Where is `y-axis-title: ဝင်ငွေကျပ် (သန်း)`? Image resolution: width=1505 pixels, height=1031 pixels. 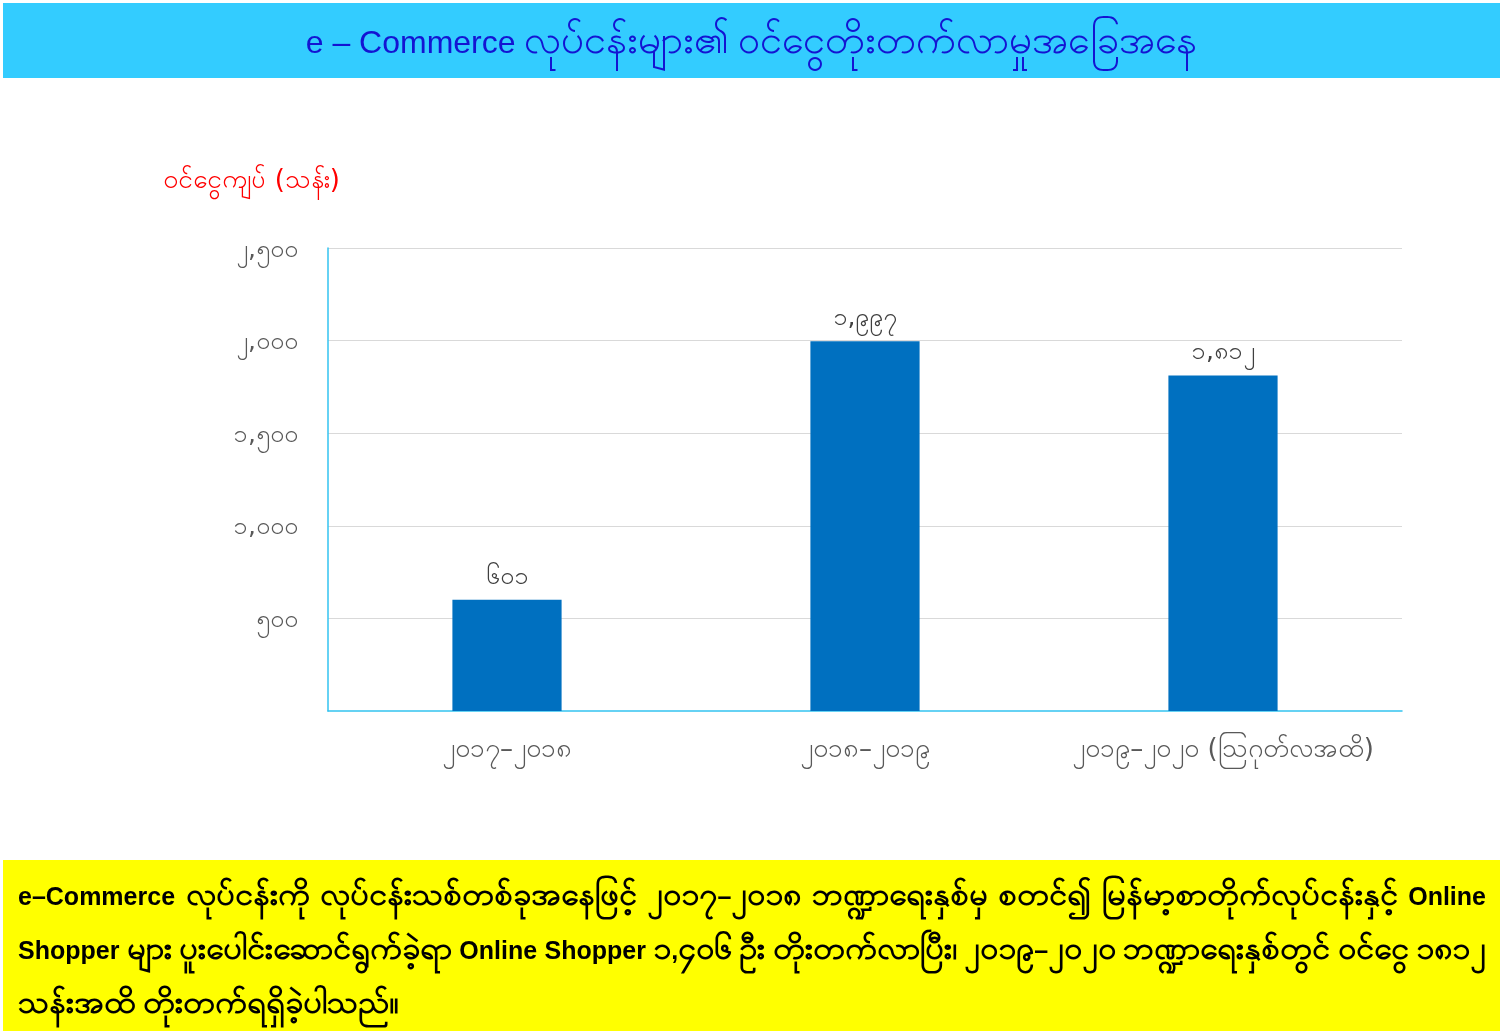
y-axis-title: ဝင်ငွေကျပ် (သန်း) is located at coordinates (251, 181).